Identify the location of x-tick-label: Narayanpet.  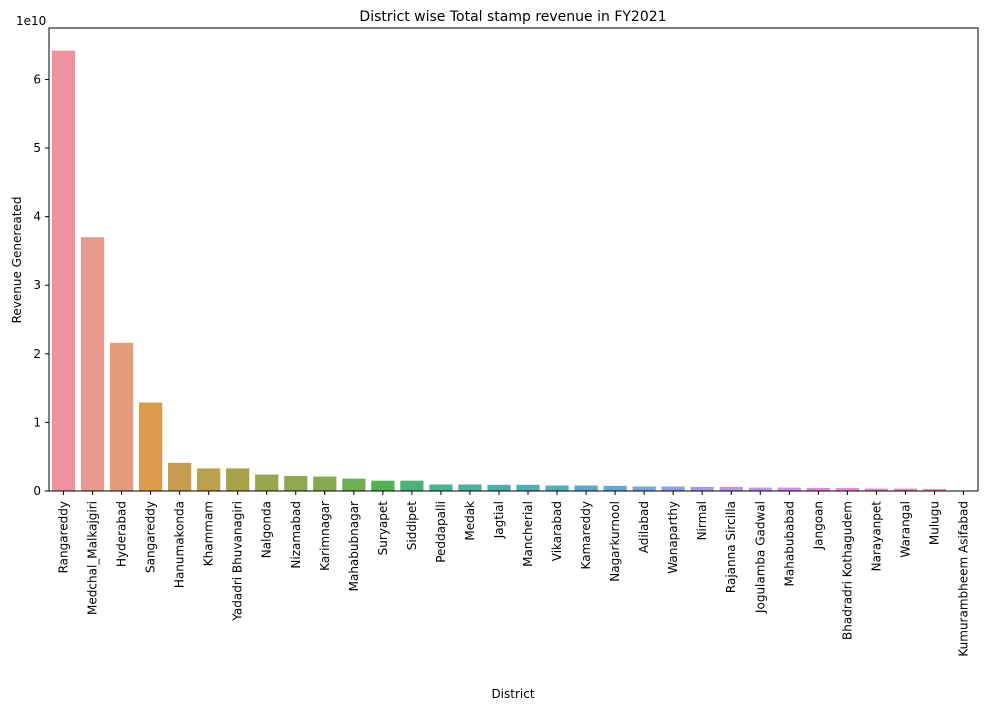
(876, 536).